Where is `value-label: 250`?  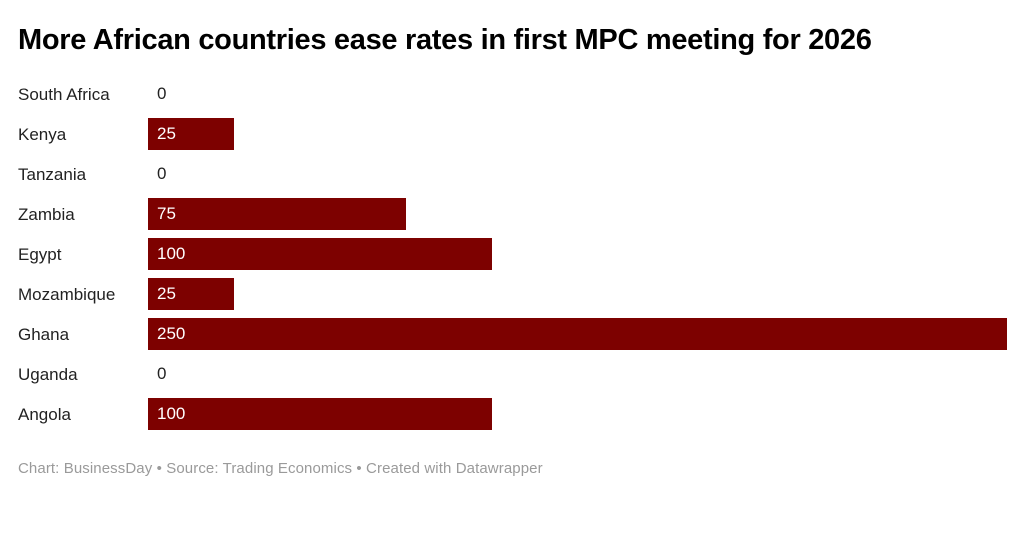 value-label: 250 is located at coordinates (171, 333).